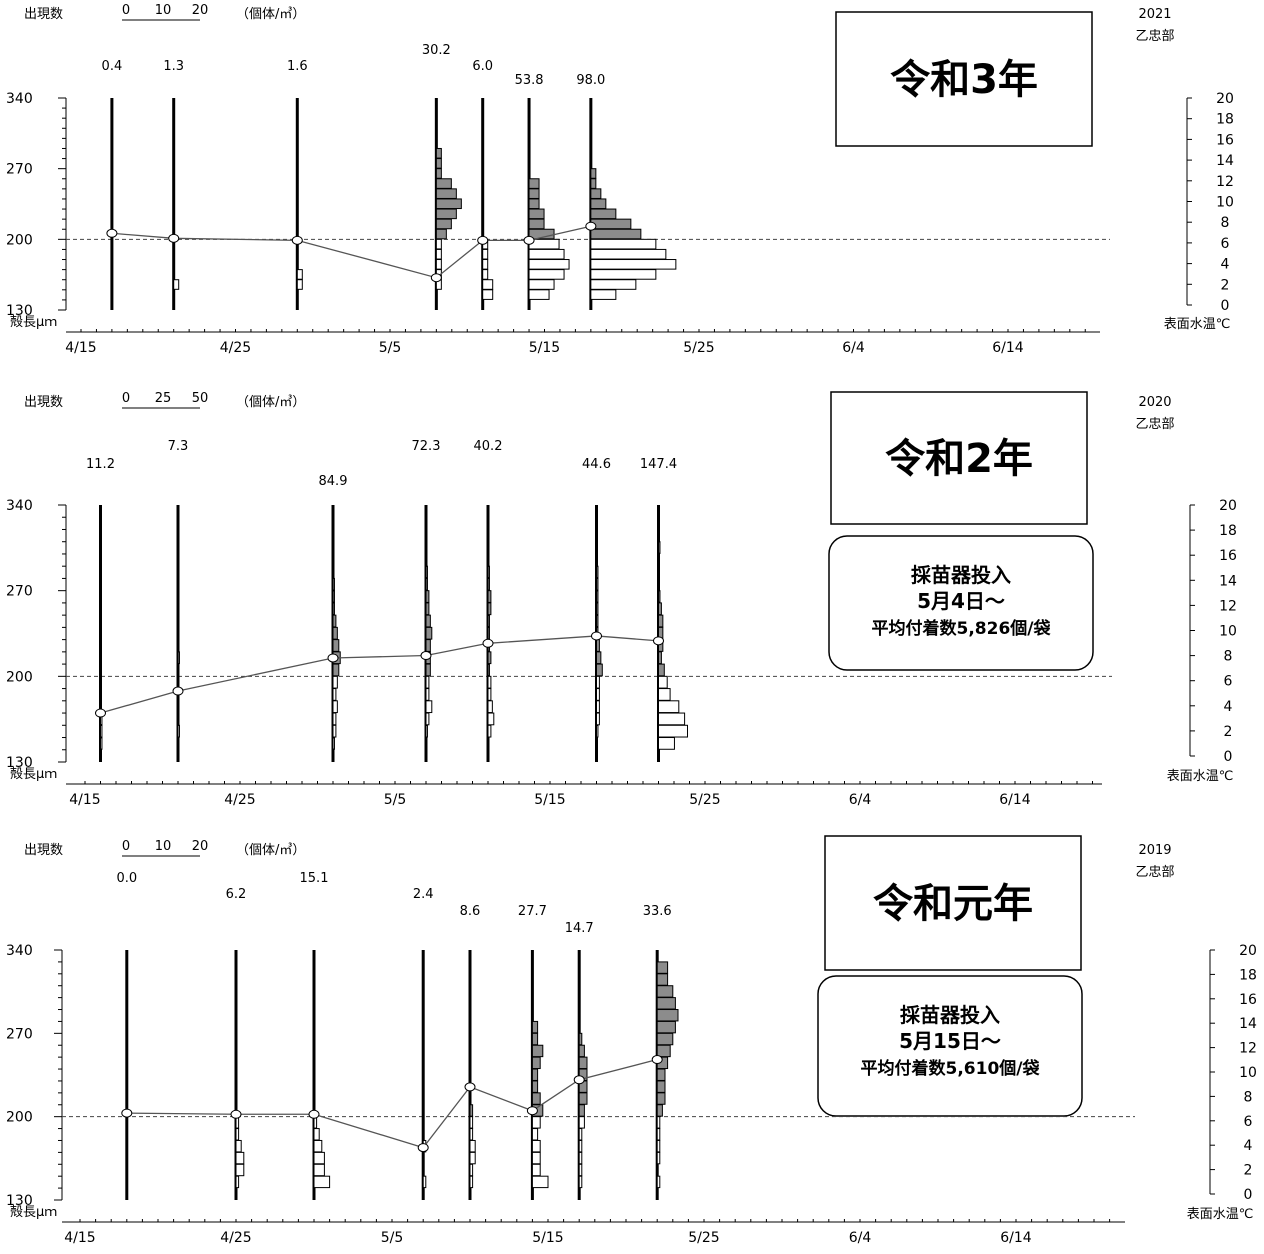 The height and width of the screenshot is (1254, 1264). I want to click on x-tick-label: 4/25, so click(239, 800).